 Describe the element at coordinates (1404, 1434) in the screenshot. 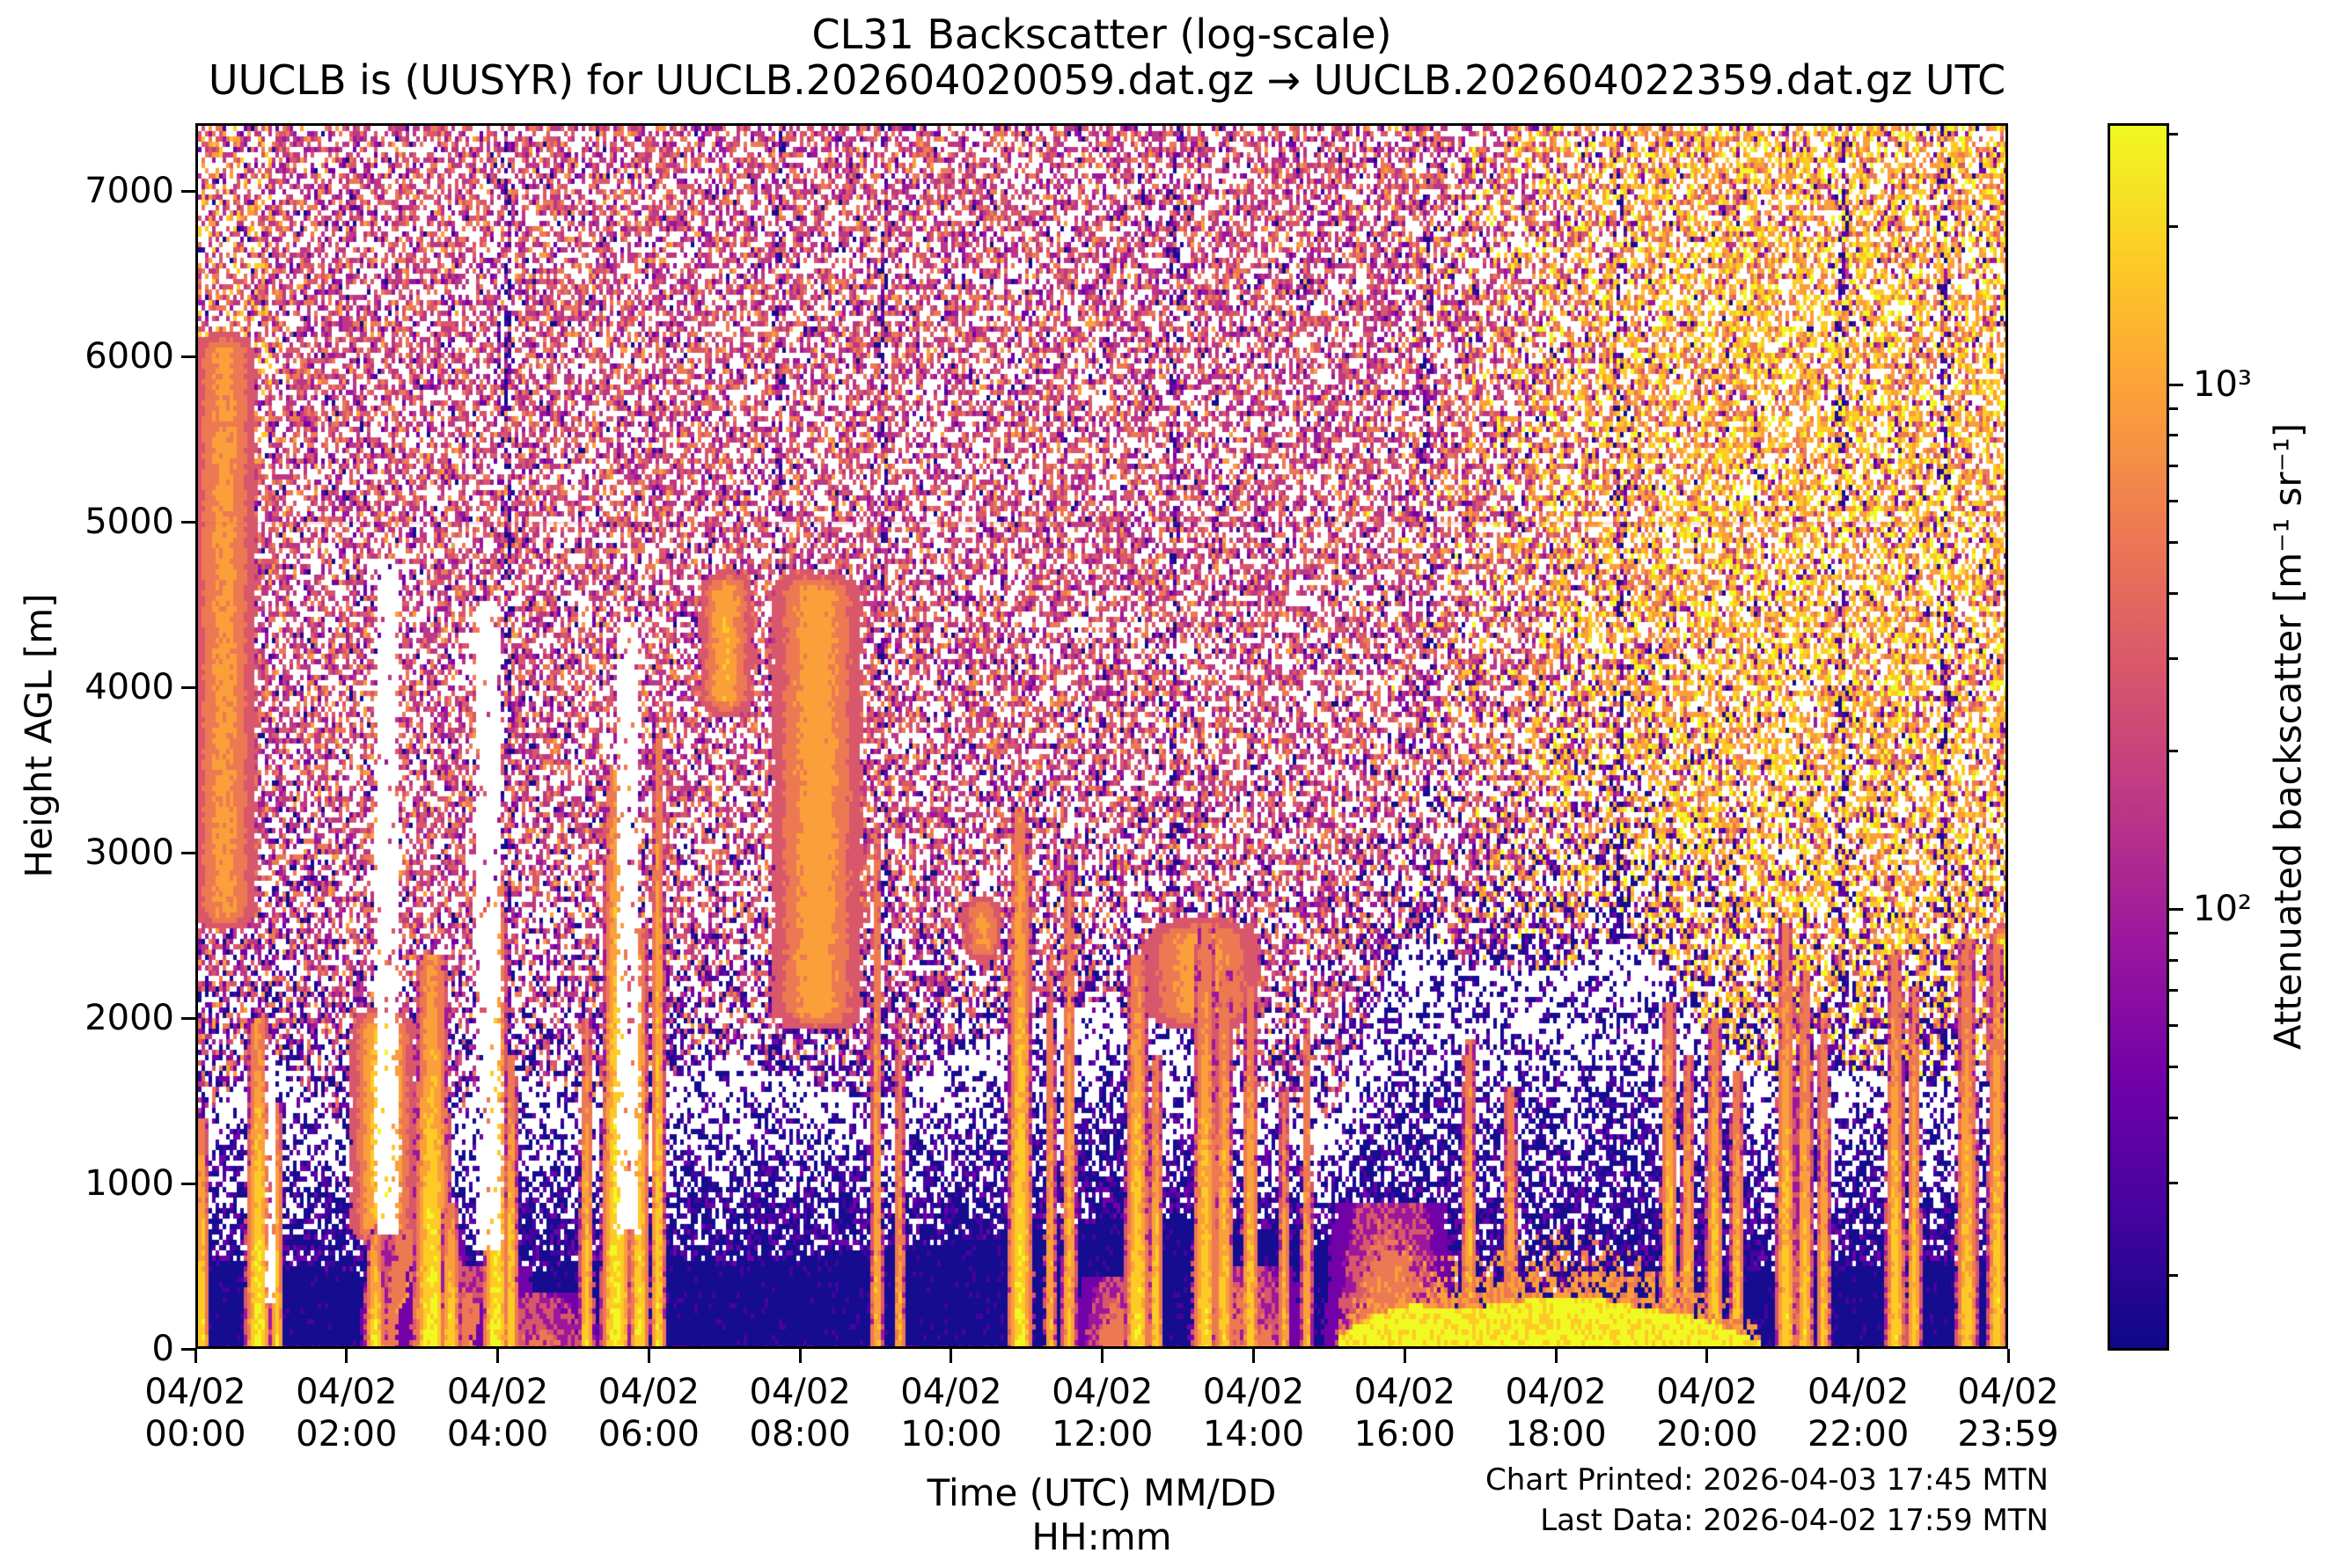

I see `x-tick-time: 16:00` at that location.